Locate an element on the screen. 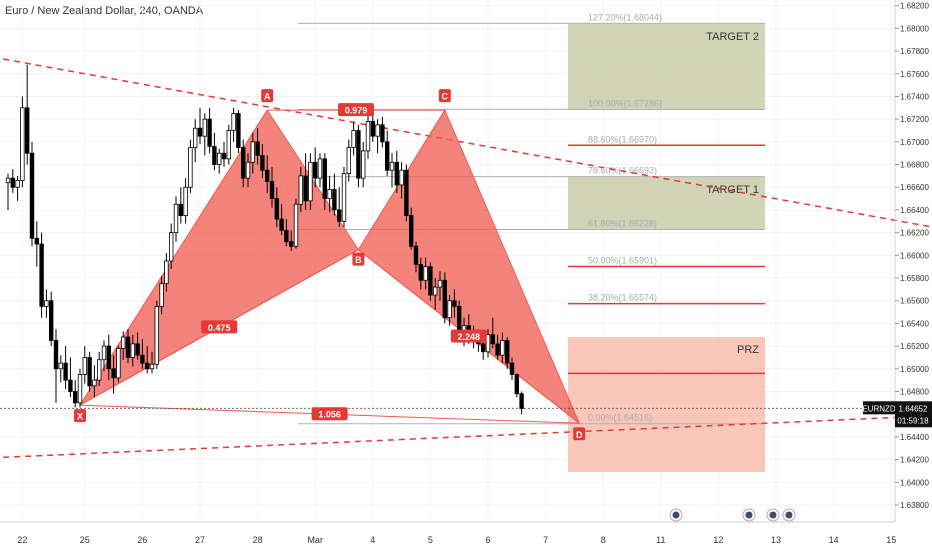  ratio-label: 0.979 is located at coordinates (356, 111).